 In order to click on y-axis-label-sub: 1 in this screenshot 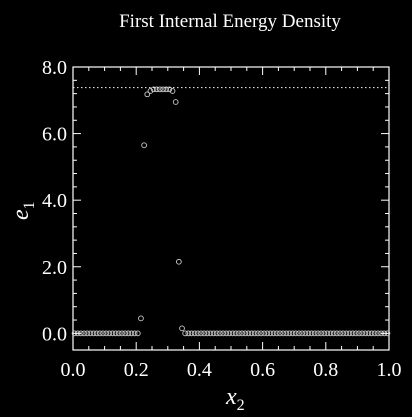, I will do `click(29, 205)`.